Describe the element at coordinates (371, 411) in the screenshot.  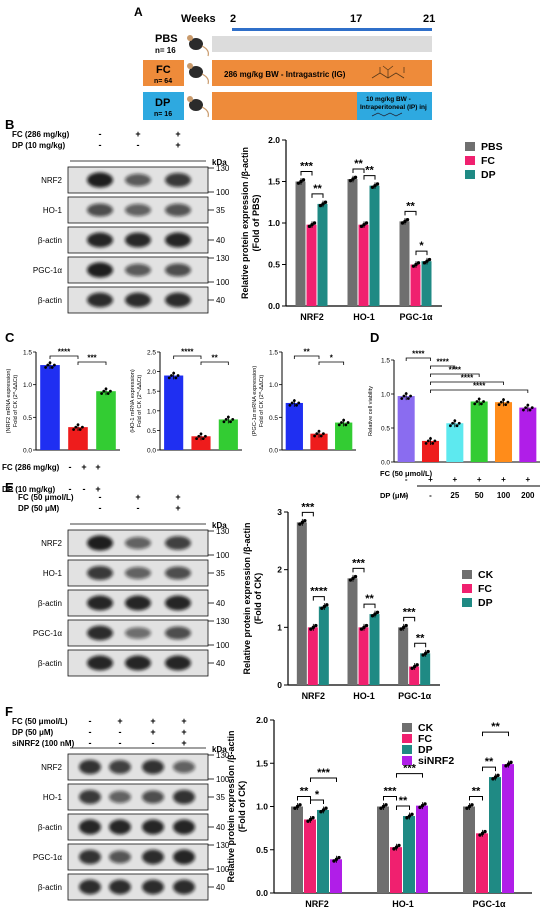
I see `y-axis-label: Relative cell viability` at that location.